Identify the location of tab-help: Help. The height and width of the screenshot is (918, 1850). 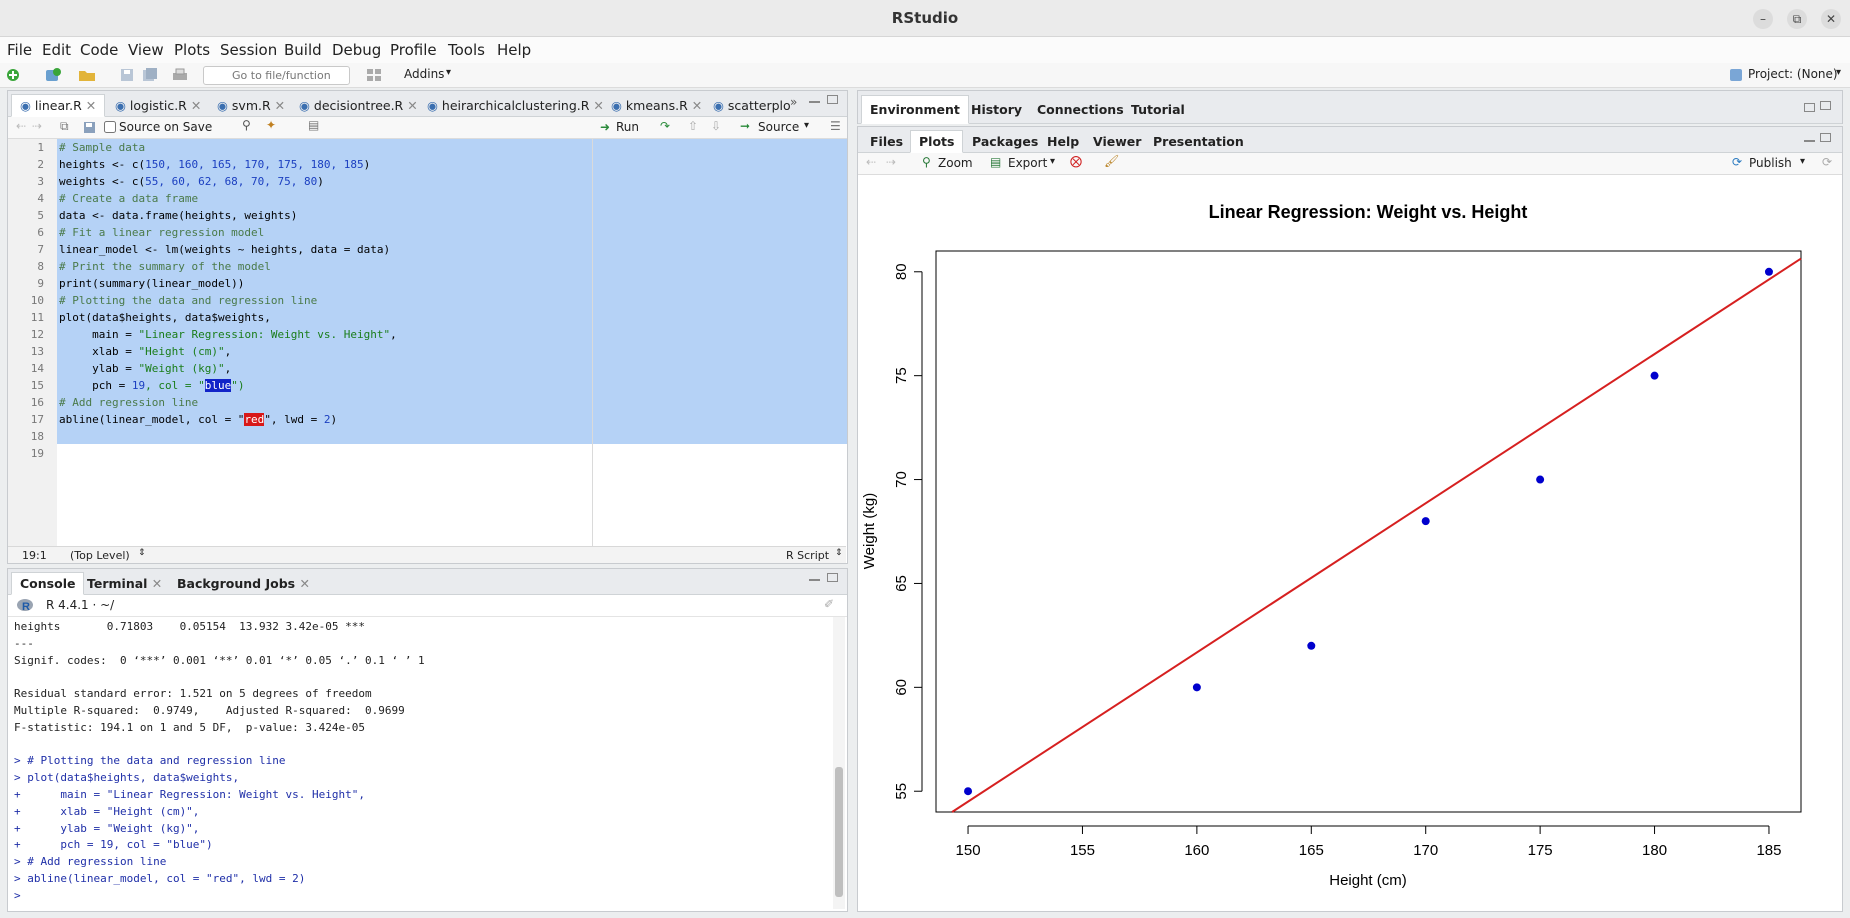
(1063, 141).